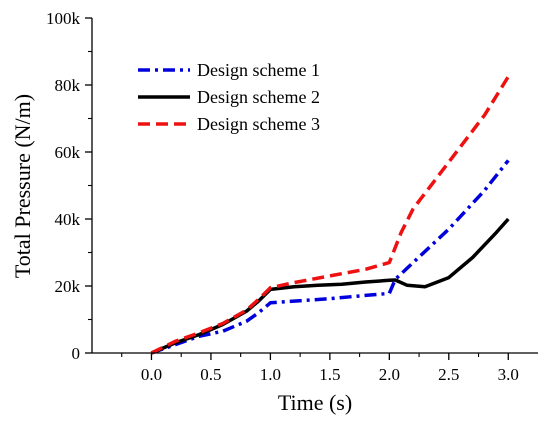 The height and width of the screenshot is (422, 550). What do you see at coordinates (151, 374) in the screenshot?
I see `x-tick-label-0: 0.0` at bounding box center [151, 374].